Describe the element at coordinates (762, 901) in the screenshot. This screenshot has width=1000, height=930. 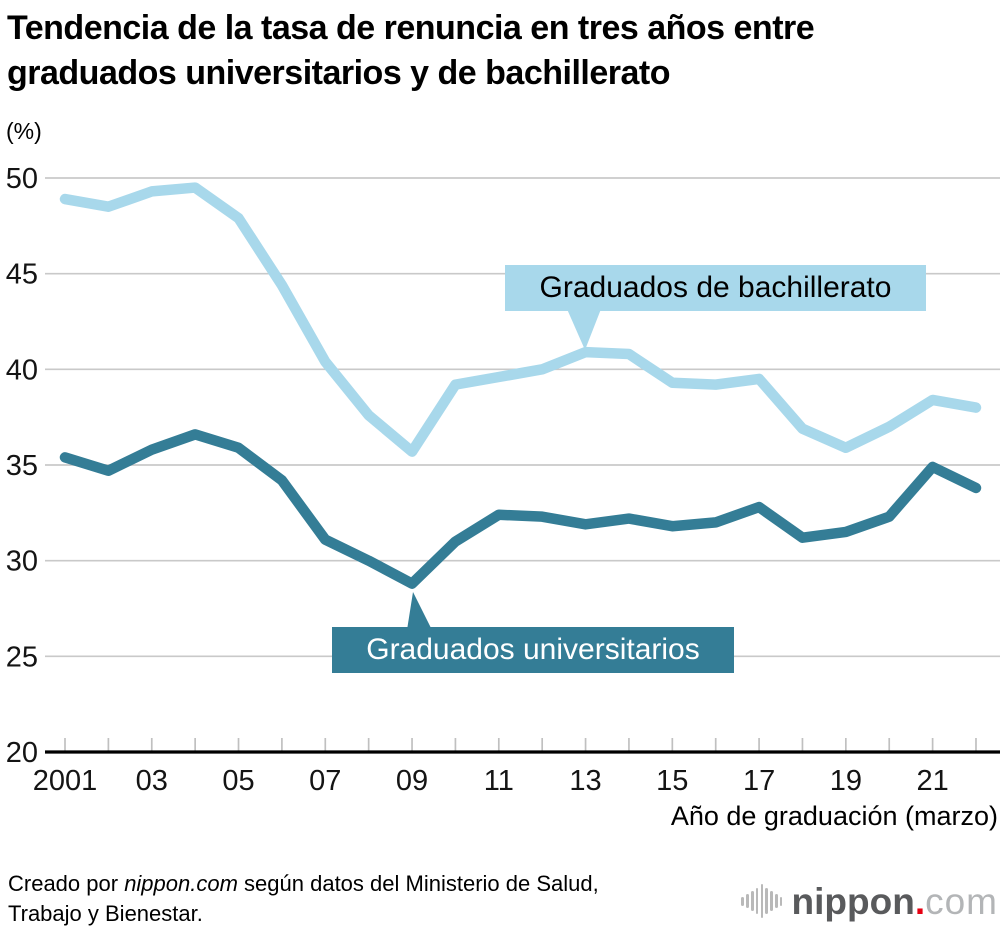
I see `soundwave-icon` at that location.